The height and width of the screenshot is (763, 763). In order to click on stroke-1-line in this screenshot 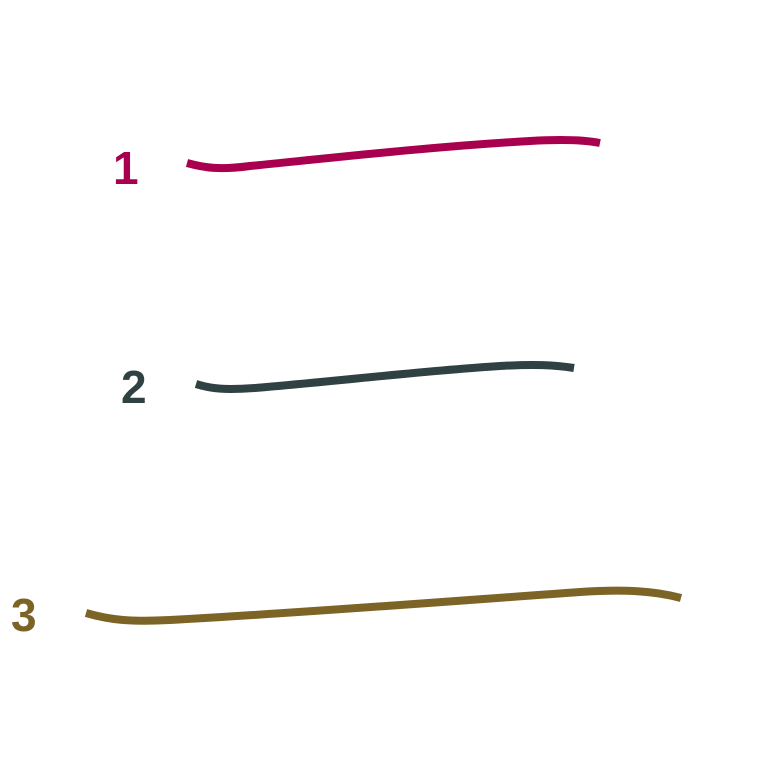, I will do `click(393, 154)`.